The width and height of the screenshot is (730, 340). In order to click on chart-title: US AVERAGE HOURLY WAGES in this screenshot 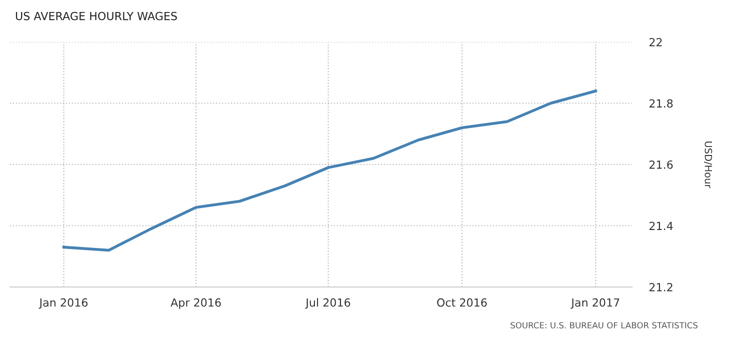, I will do `click(96, 16)`.